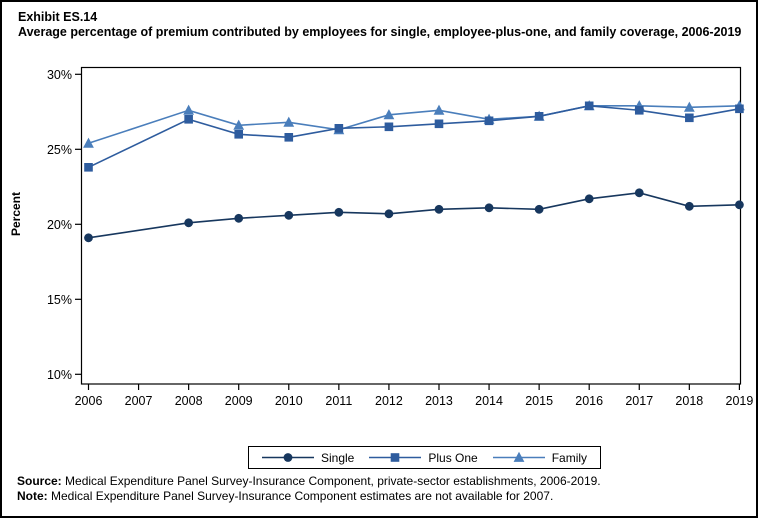 The image size is (758, 518). What do you see at coordinates (89, 401) in the screenshot?
I see `x-tick-label: 2006` at bounding box center [89, 401].